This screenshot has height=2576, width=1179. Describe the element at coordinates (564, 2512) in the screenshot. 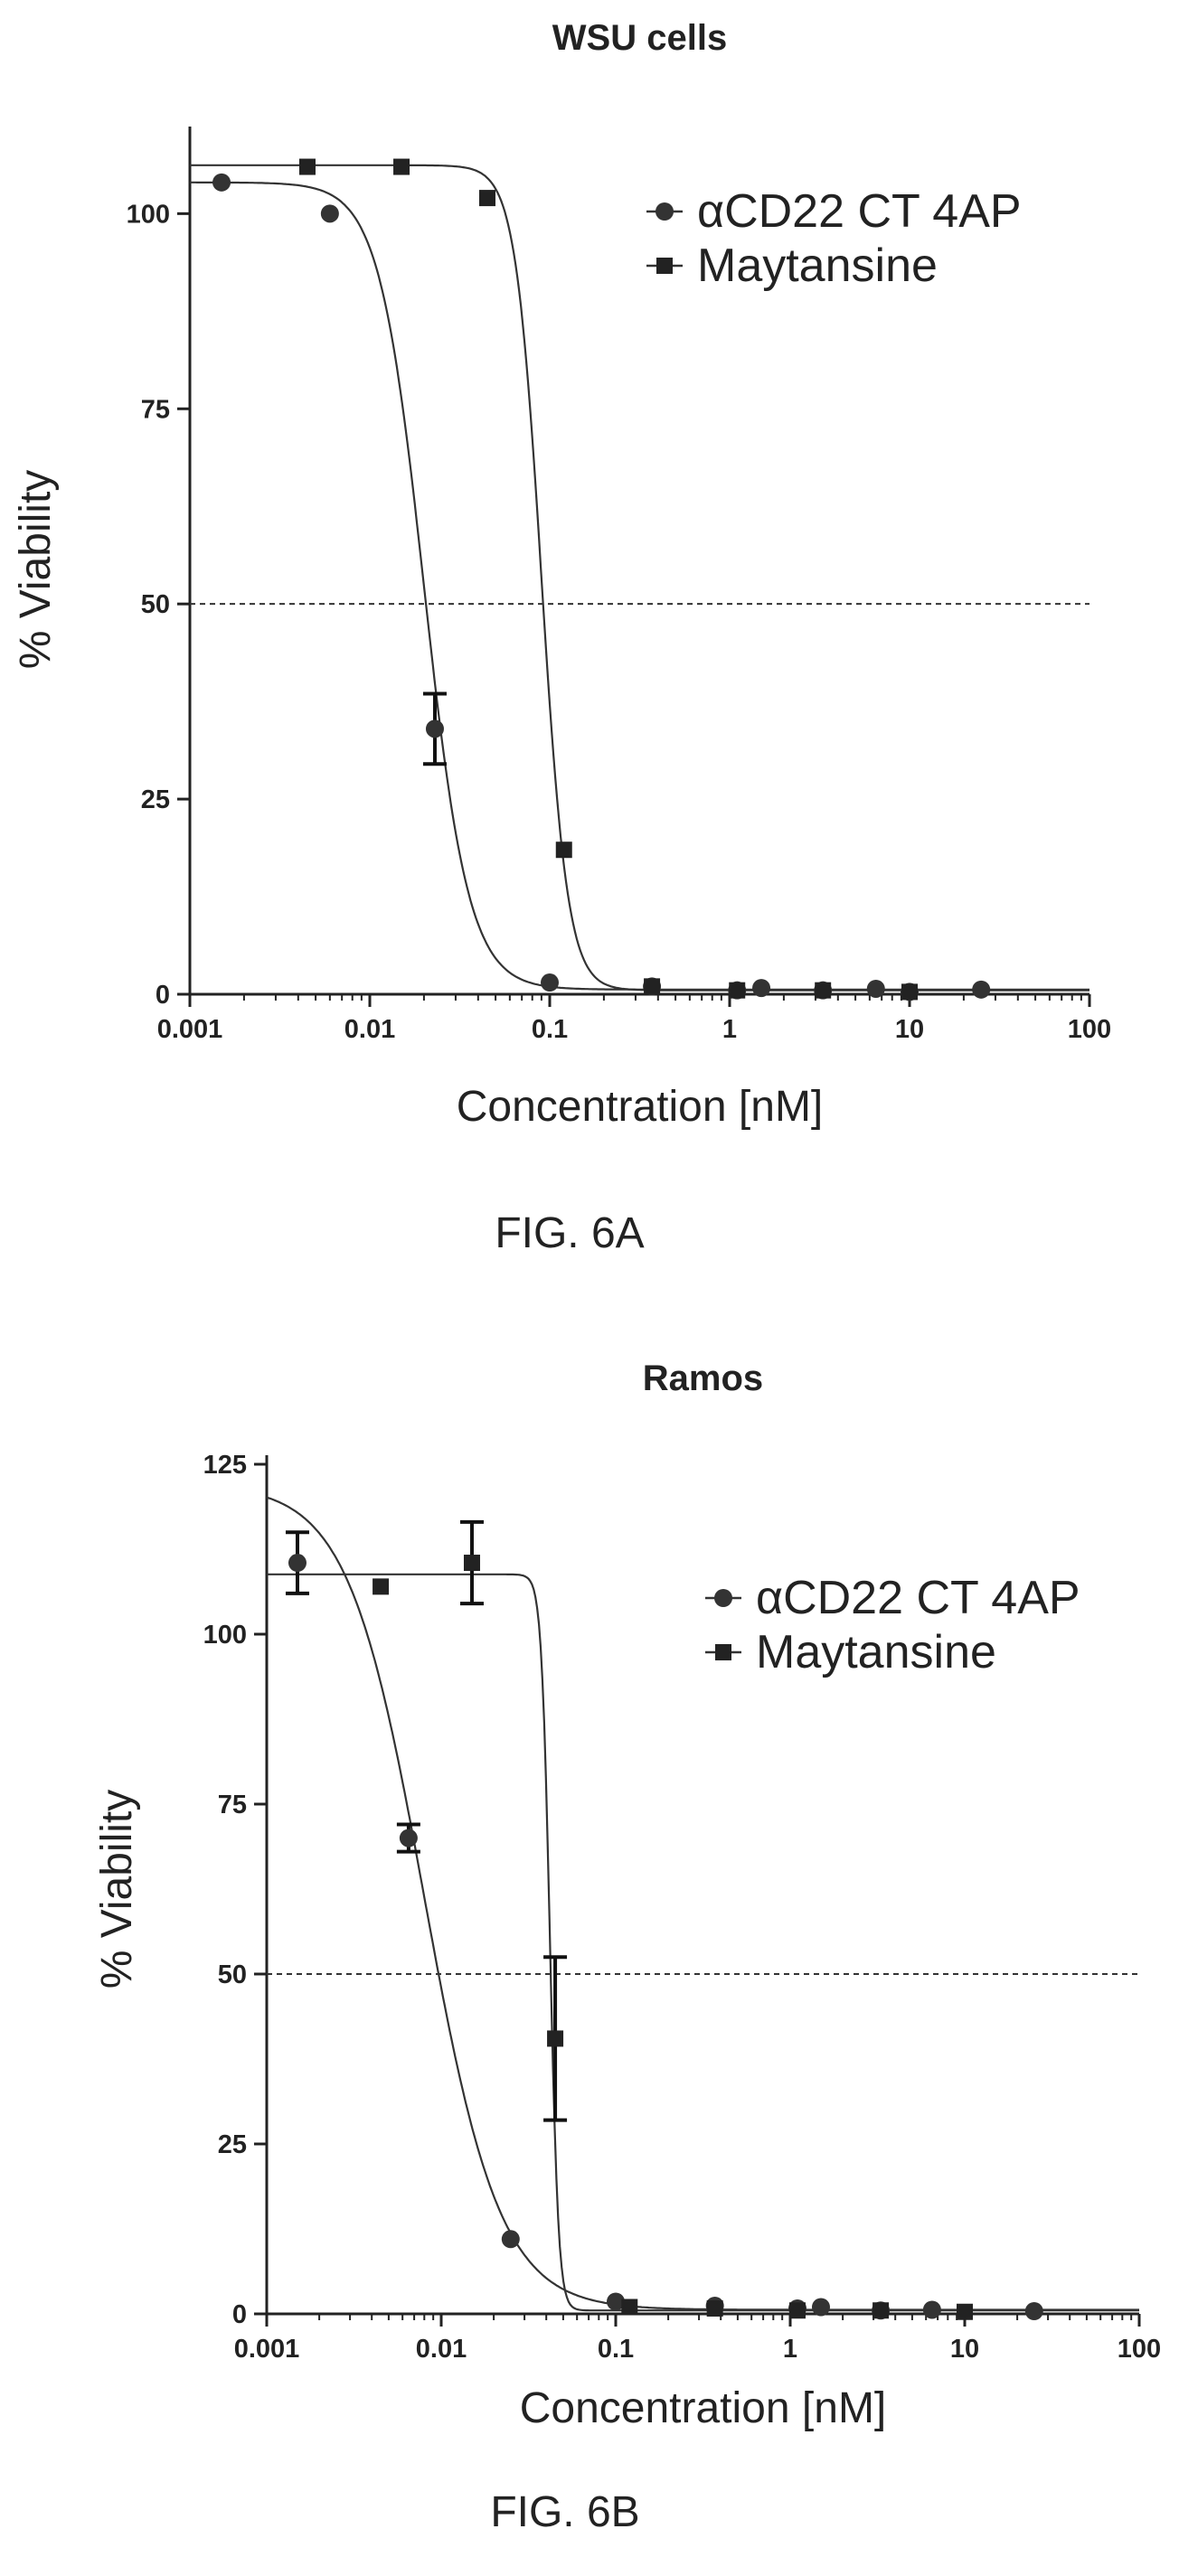

I see `caption-fig-6b: FIG. 6B` at that location.